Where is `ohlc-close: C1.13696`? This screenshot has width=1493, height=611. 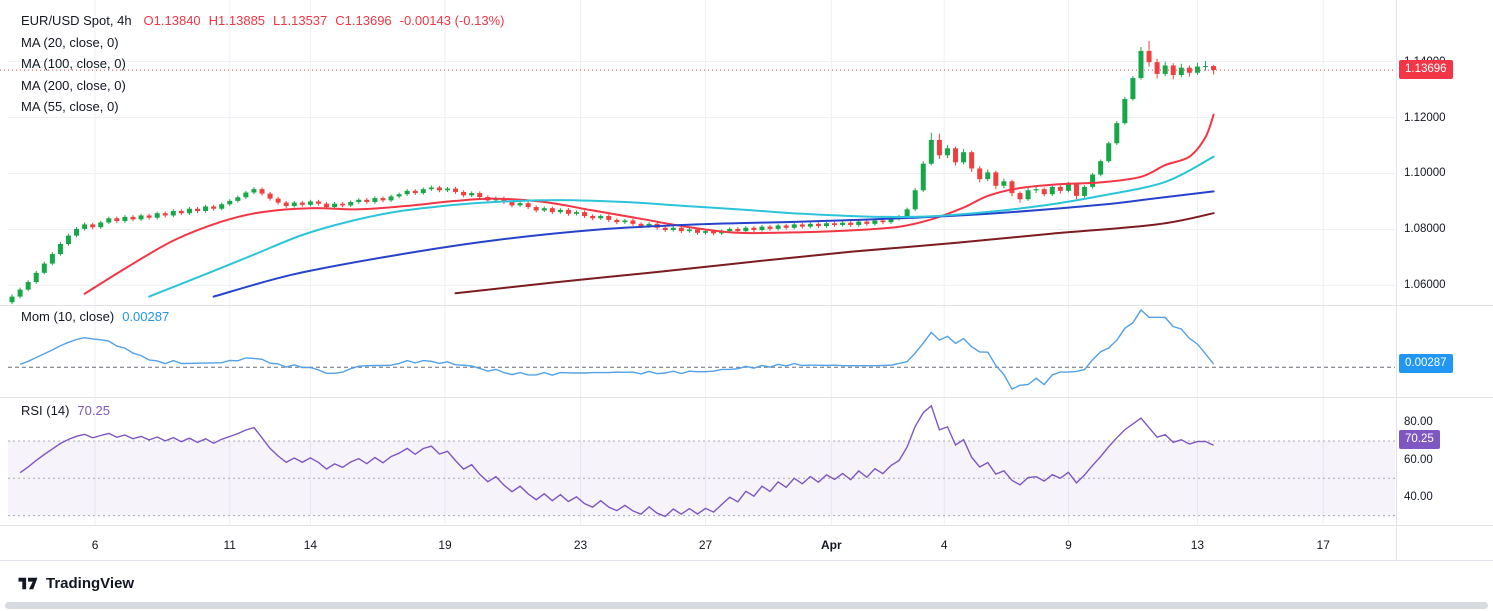 ohlc-close: C1.13696 is located at coordinates (363, 21).